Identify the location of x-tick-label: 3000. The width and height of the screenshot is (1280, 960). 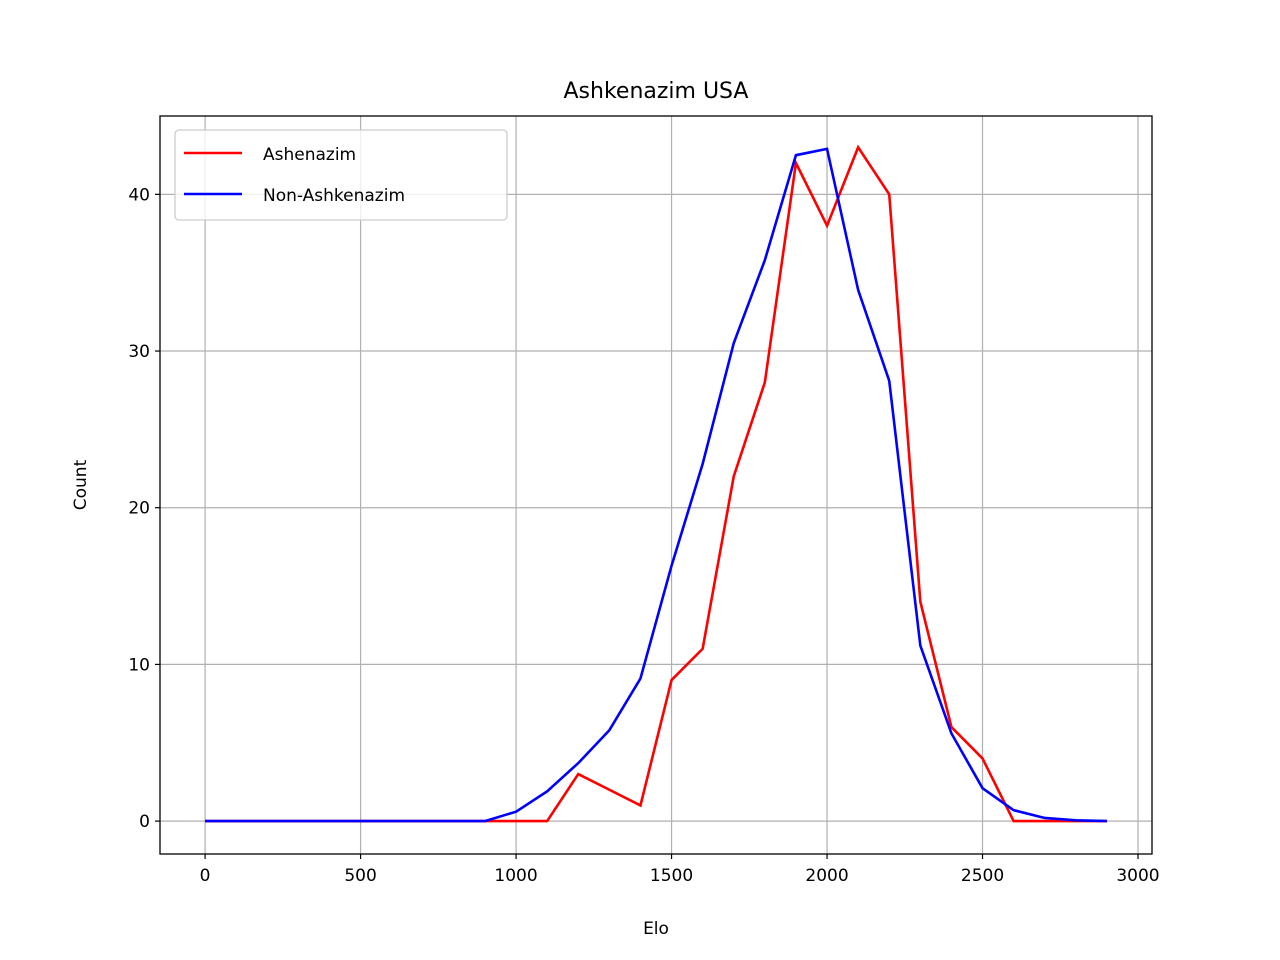
(1137, 876).